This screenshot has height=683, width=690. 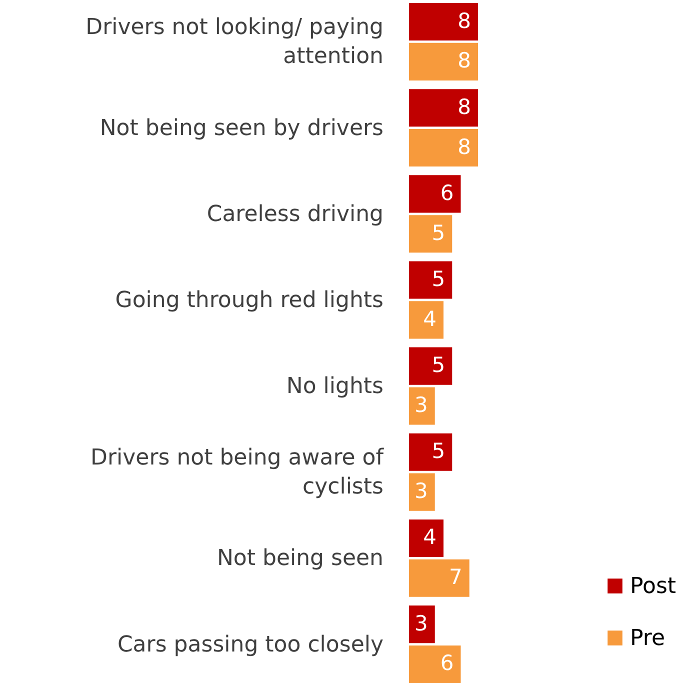 What do you see at coordinates (300, 559) in the screenshot?
I see `y-tick-label: Not being seen` at bounding box center [300, 559].